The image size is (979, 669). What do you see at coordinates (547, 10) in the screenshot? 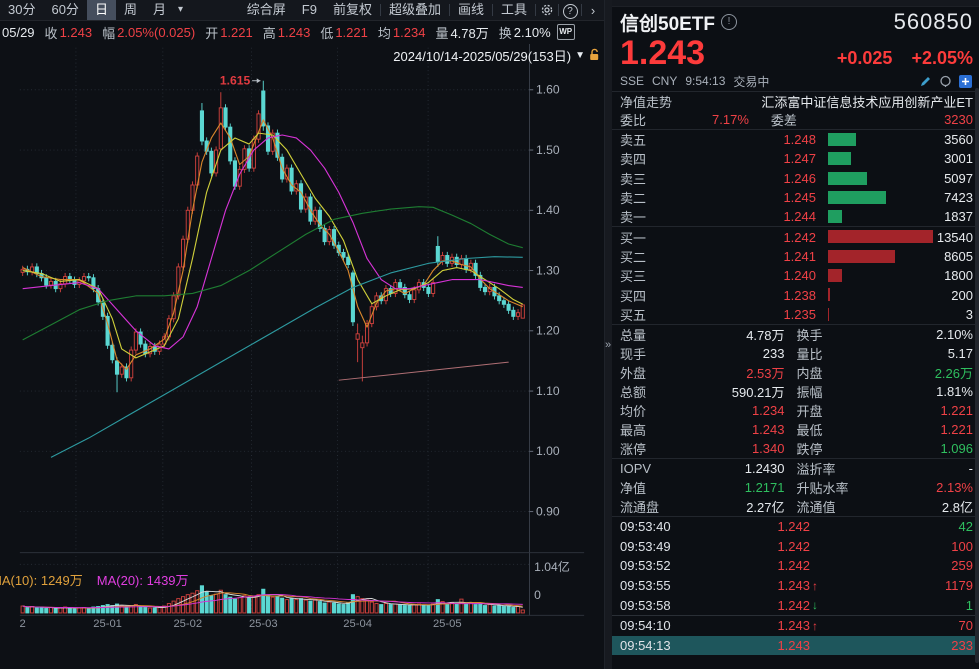
I see `gear-icon` at bounding box center [547, 10].